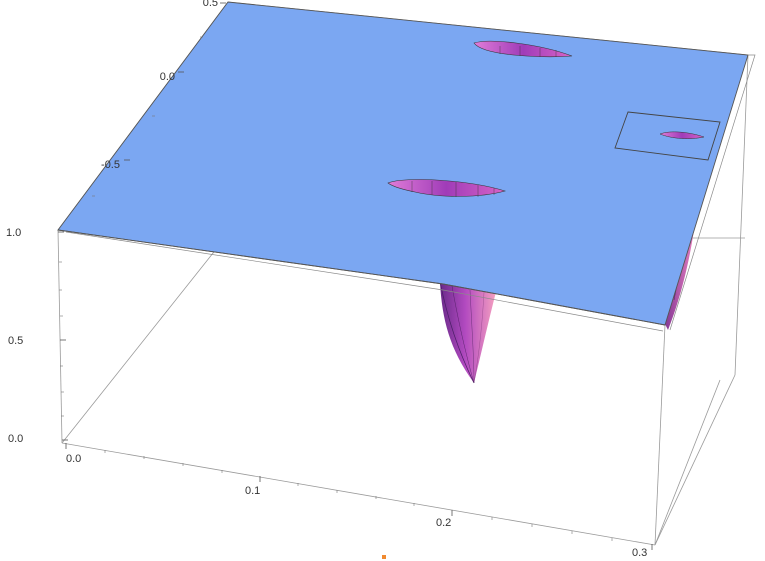 The image size is (765, 561). What do you see at coordinates (667, 136) in the screenshot?
I see `inset-region` at bounding box center [667, 136].